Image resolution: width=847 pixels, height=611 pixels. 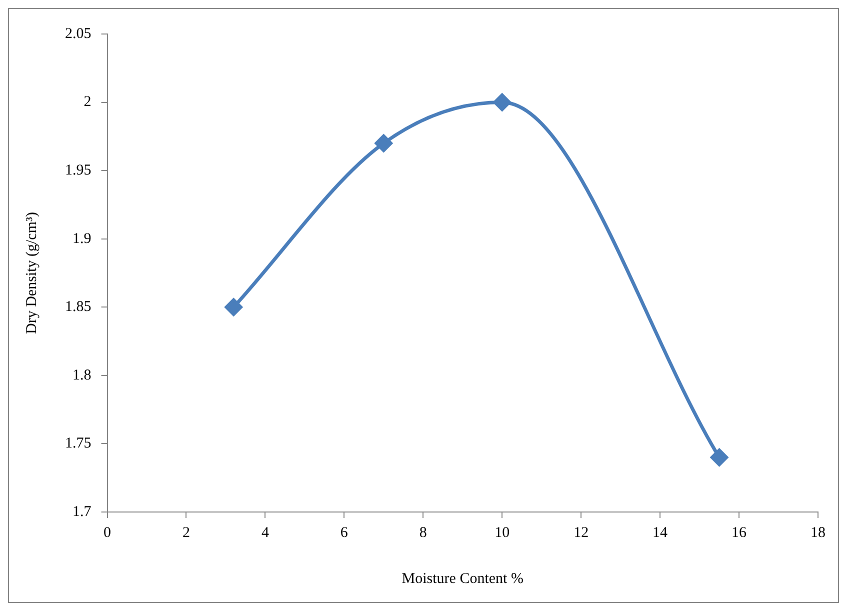 I want to click on y-tick-label: 1.9, so click(x=82, y=238).